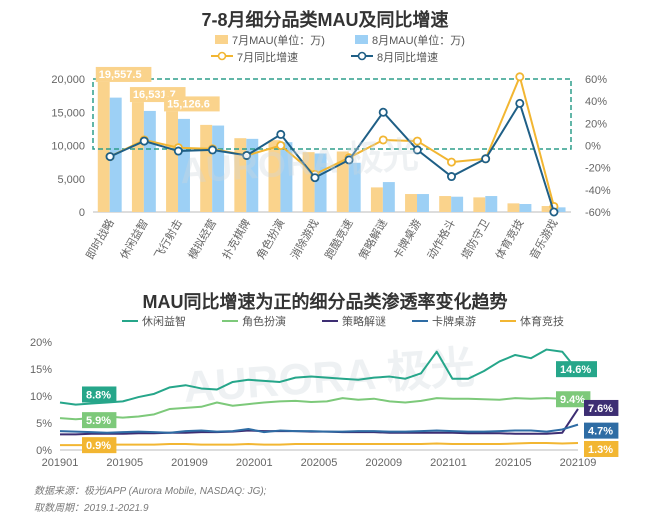  Describe the element at coordinates (68, 80) in the screenshot. I see `y-tick-label: 20,000` at that location.